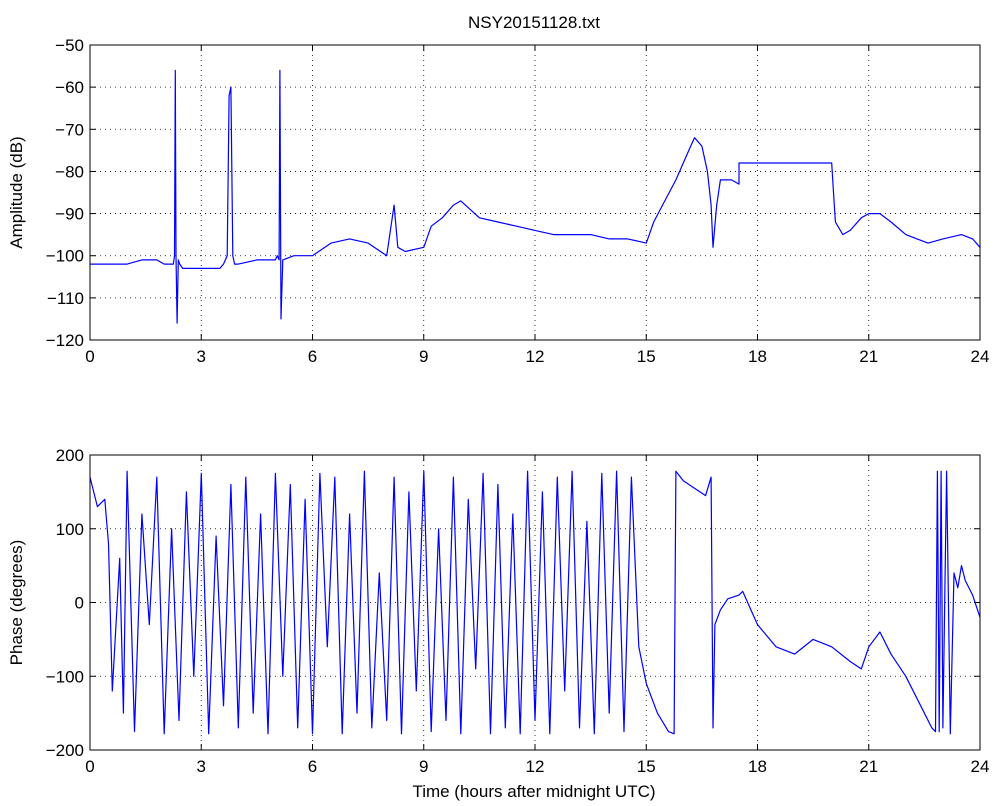 This screenshot has height=806, width=998. I want to click on x-axis-label: Time (hours after midnight UTC), so click(533, 791).